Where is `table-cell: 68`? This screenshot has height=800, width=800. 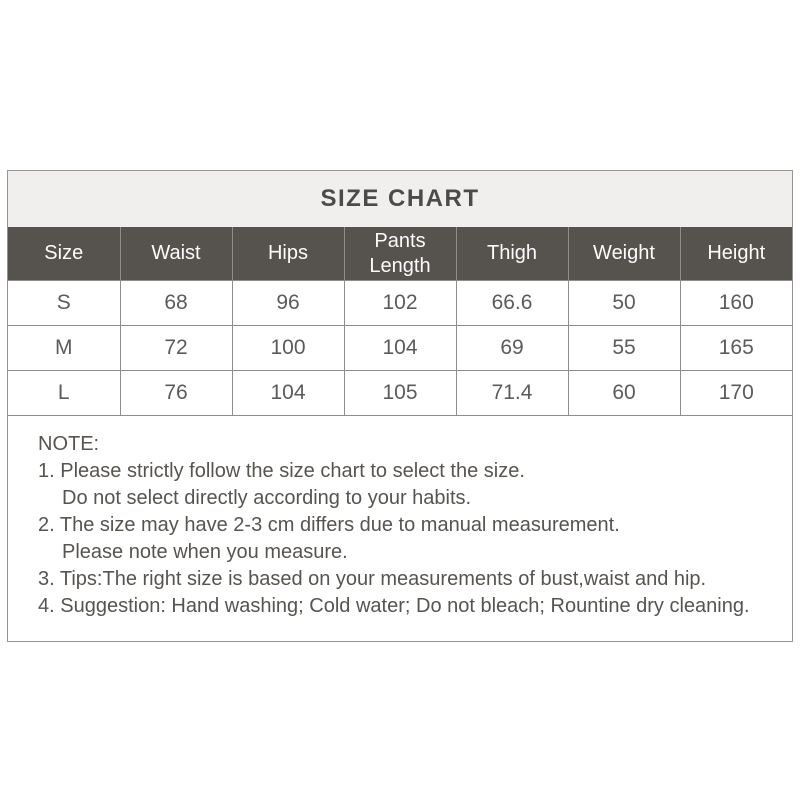 table-cell: 68 is located at coordinates (175, 303).